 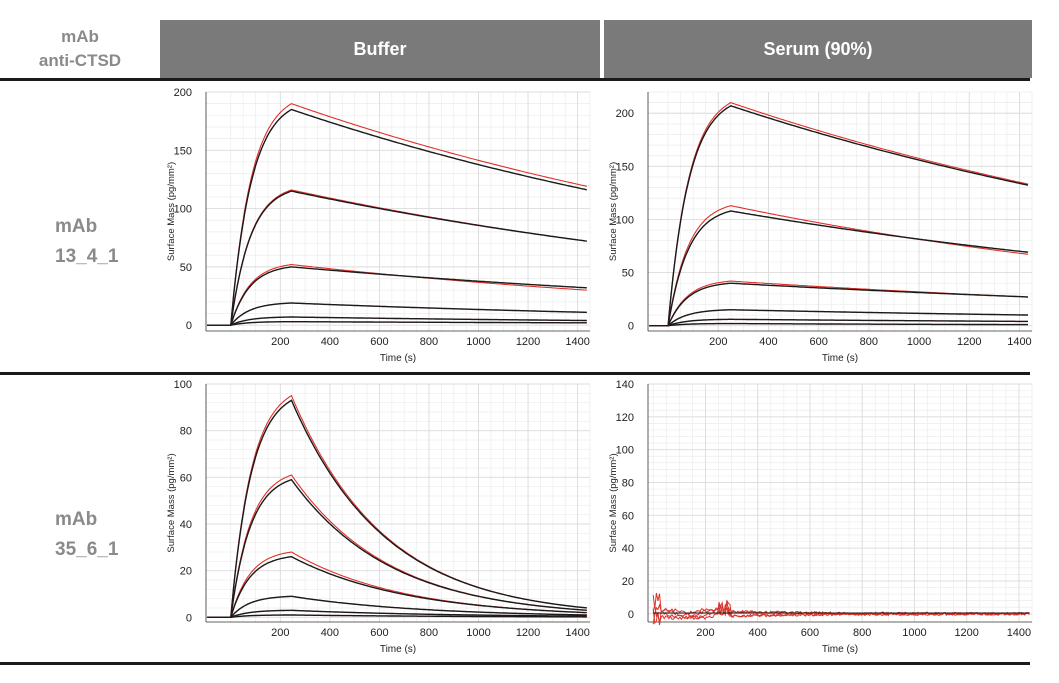 I want to click on column-header-serum: Serum (90%), so click(x=818, y=49).